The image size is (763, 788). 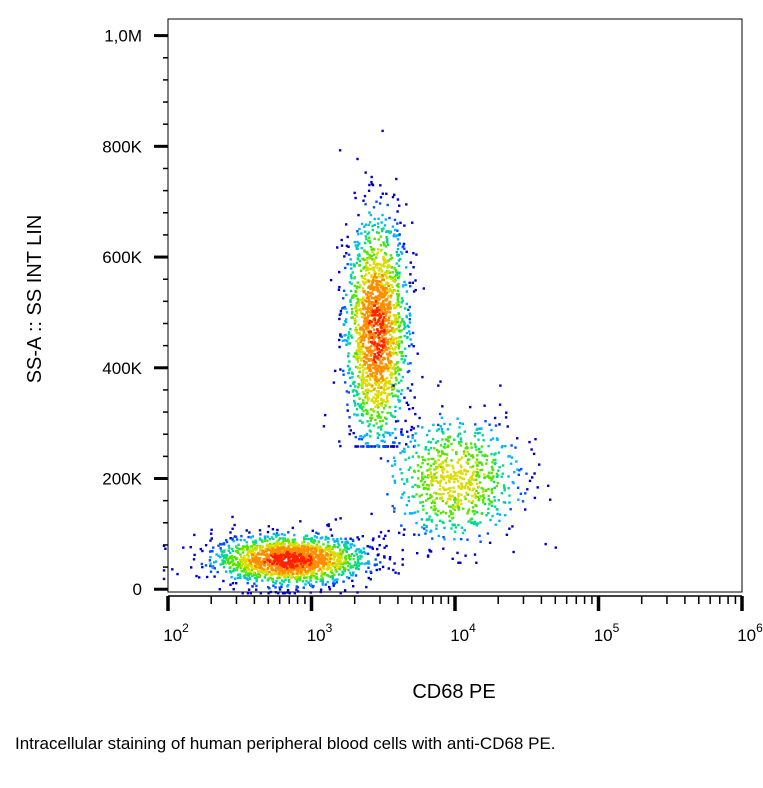 I want to click on y-tick-label: 400K, so click(x=122, y=368).